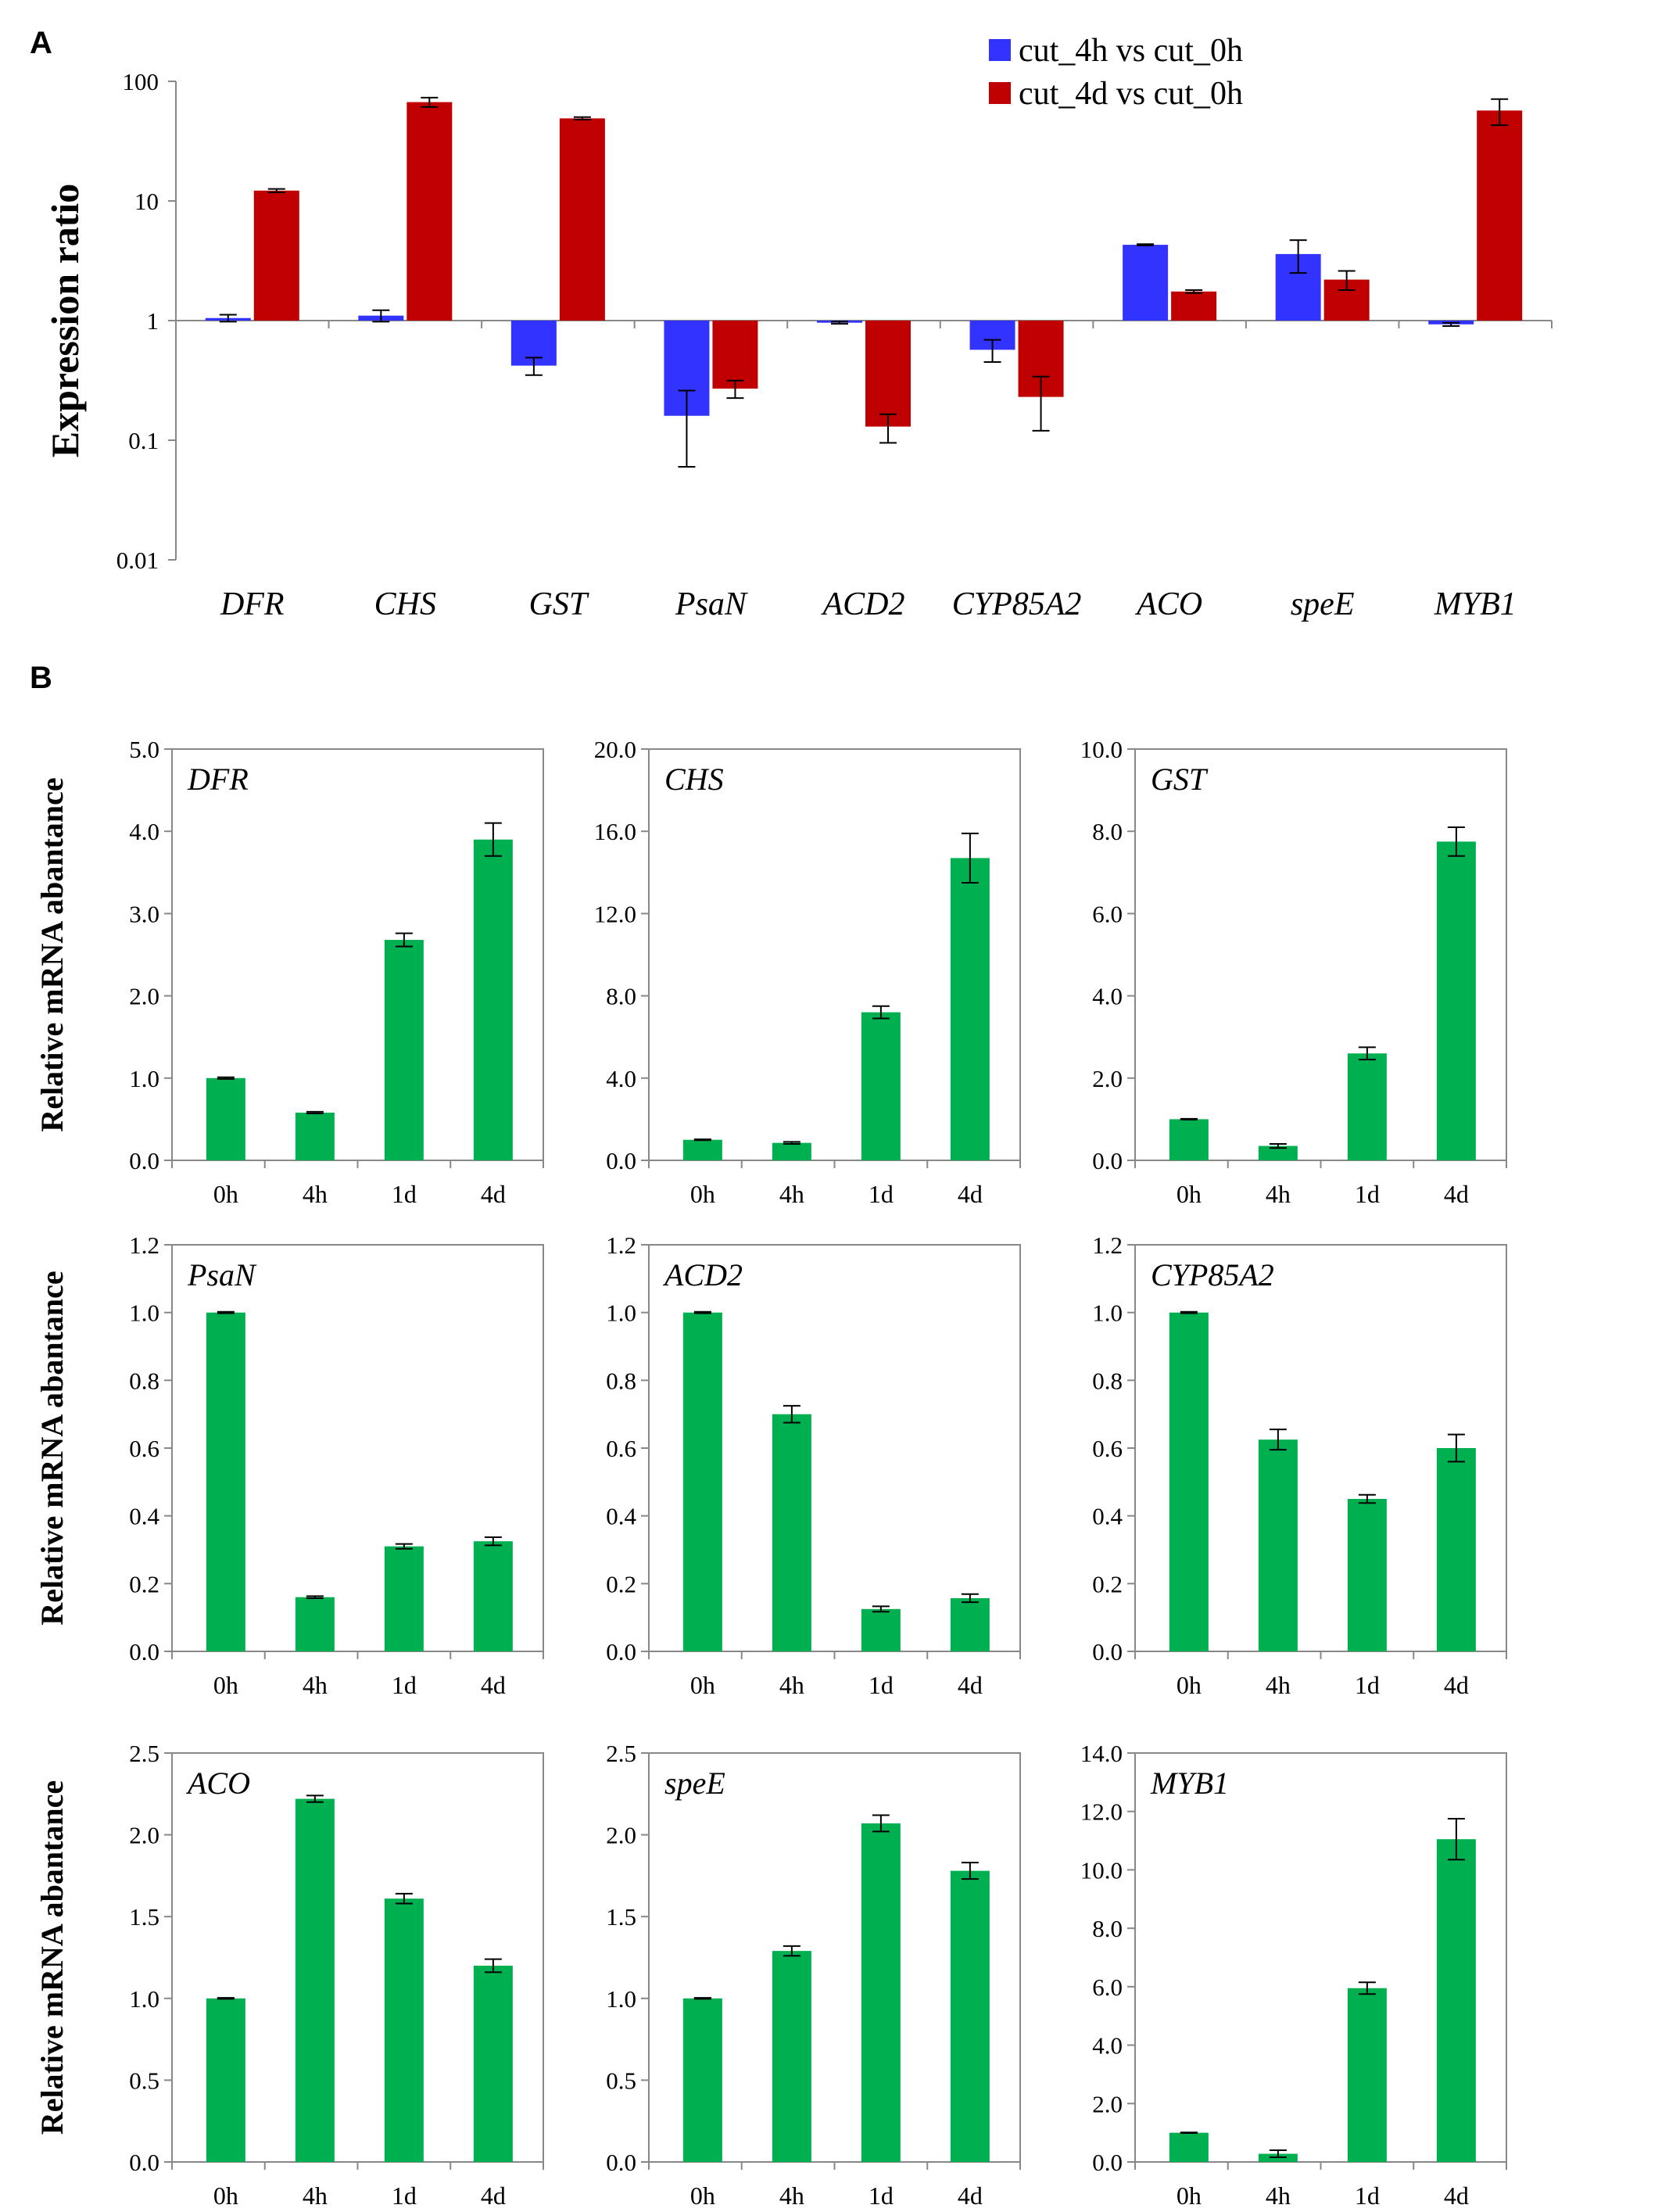 Image resolution: width=1669 pixels, height=2212 pixels. I want to click on bar-acd2-1d, so click(881, 1629).